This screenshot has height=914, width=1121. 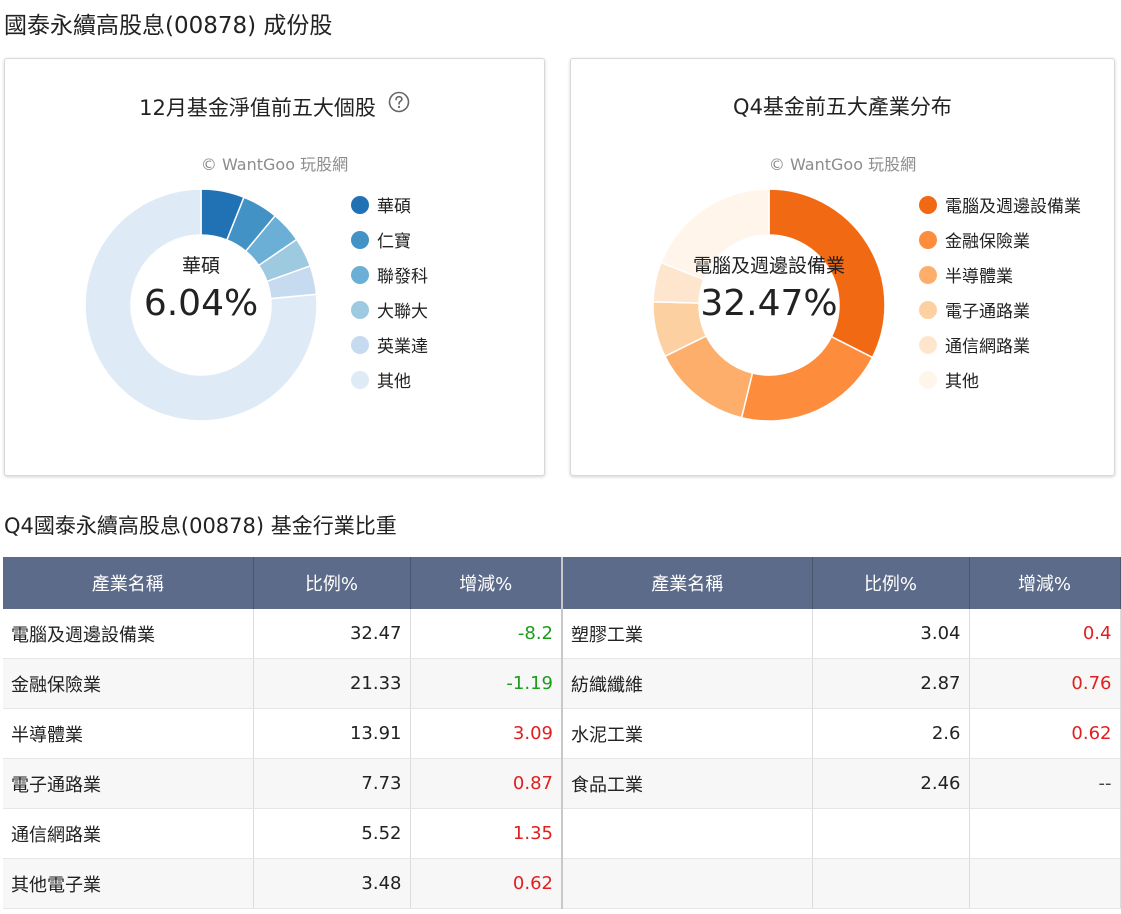 I want to click on legend-item: 通信網路業, so click(x=1000, y=344).